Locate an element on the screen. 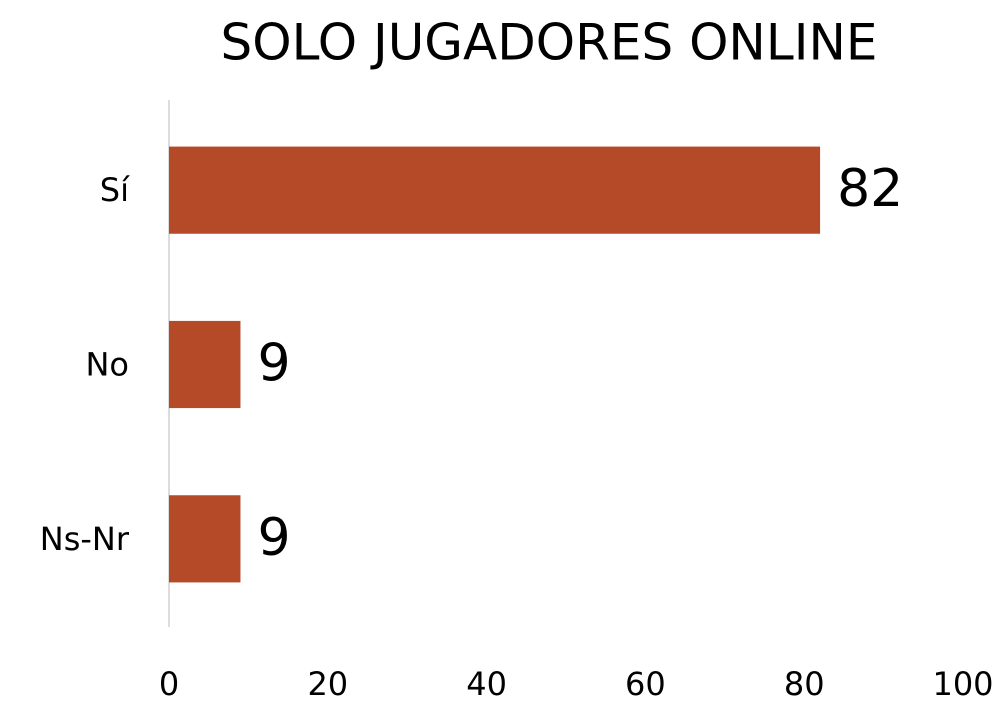 The width and height of the screenshot is (1001, 704). x-tick-label: 60 is located at coordinates (645, 684).